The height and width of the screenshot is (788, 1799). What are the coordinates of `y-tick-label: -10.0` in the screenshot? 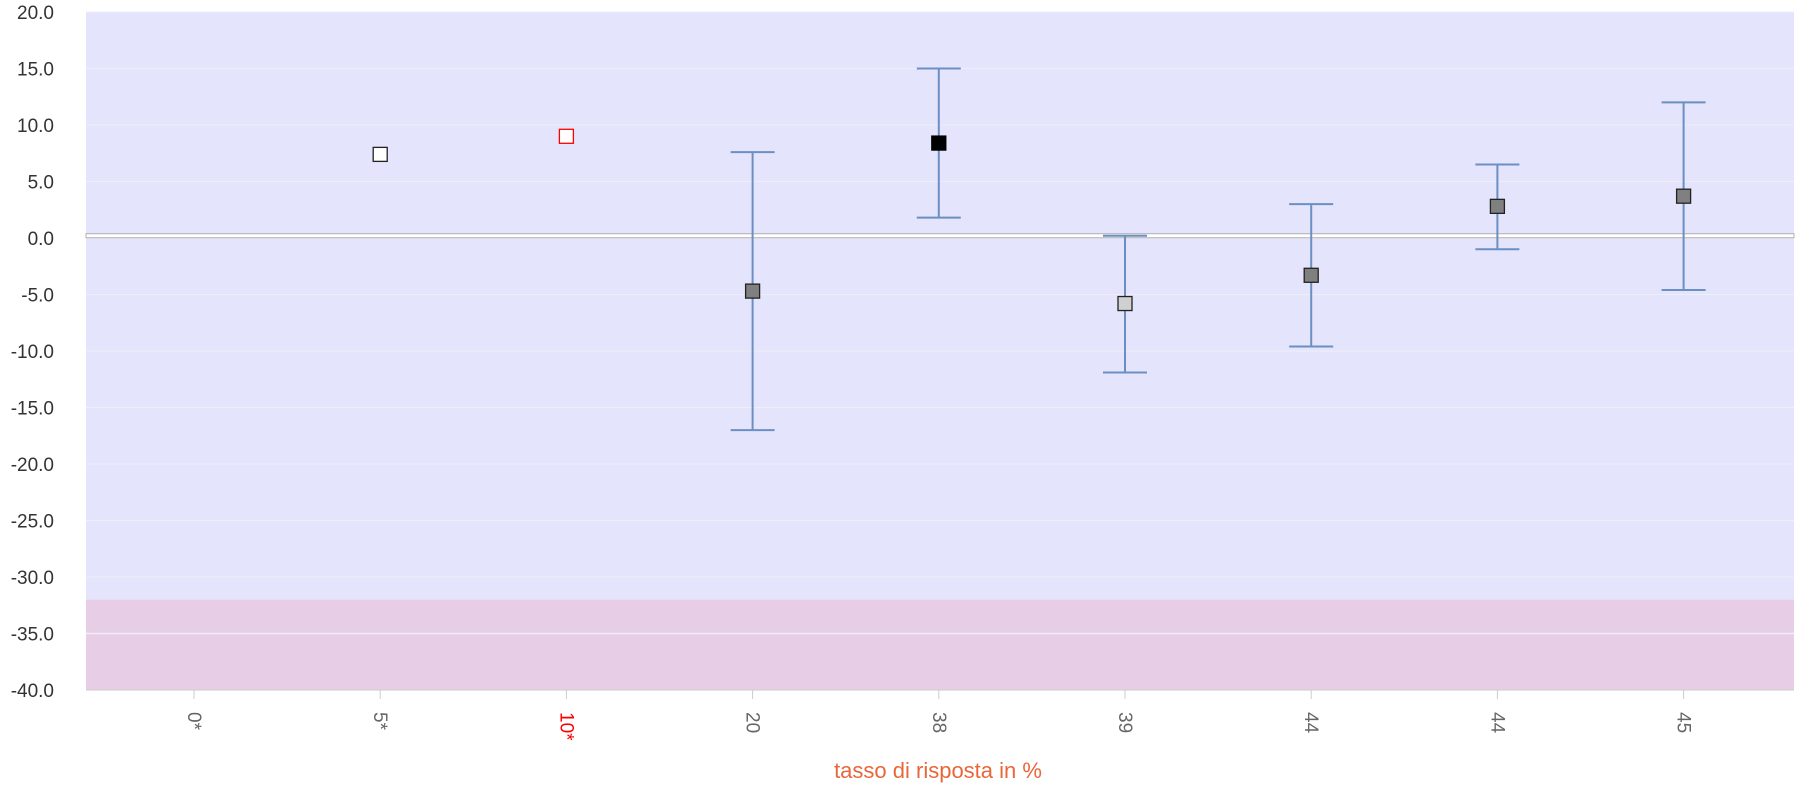 It's located at (32, 352).